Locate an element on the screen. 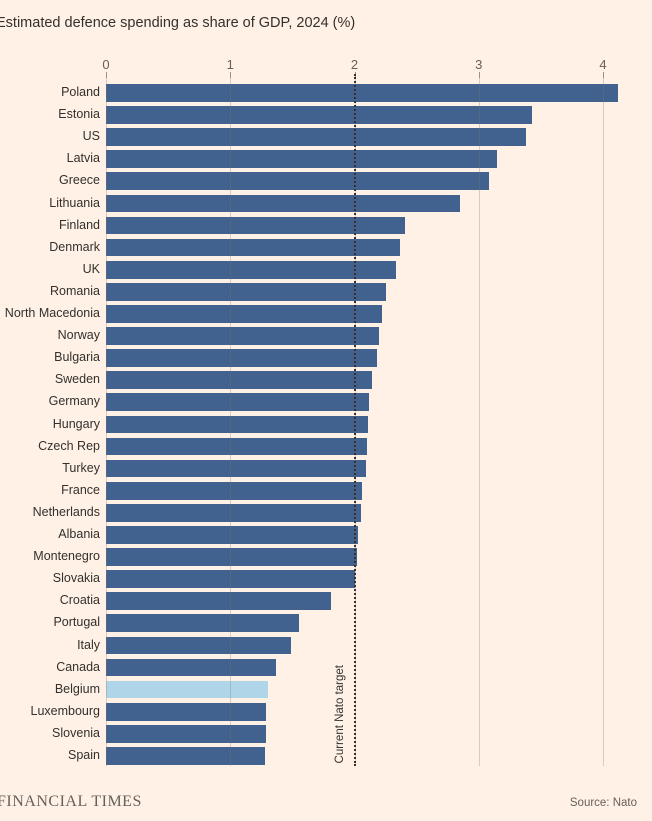 Image resolution: width=652 pixels, height=821 pixels. bar-row: Latvia is located at coordinates (326, 159).